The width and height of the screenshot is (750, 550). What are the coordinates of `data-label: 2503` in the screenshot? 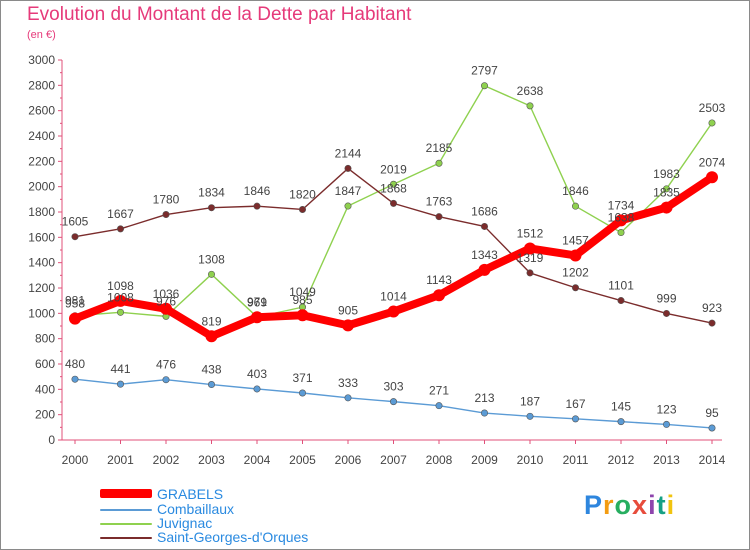 It's located at (712, 108).